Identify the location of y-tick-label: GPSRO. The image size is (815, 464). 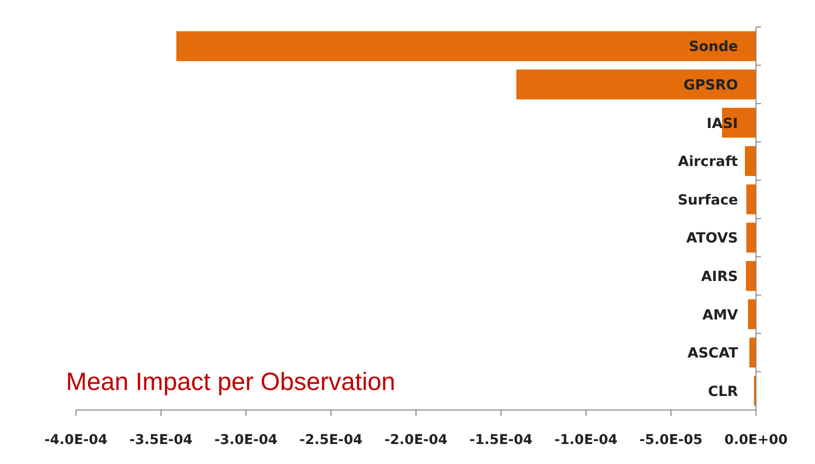
(710, 85).